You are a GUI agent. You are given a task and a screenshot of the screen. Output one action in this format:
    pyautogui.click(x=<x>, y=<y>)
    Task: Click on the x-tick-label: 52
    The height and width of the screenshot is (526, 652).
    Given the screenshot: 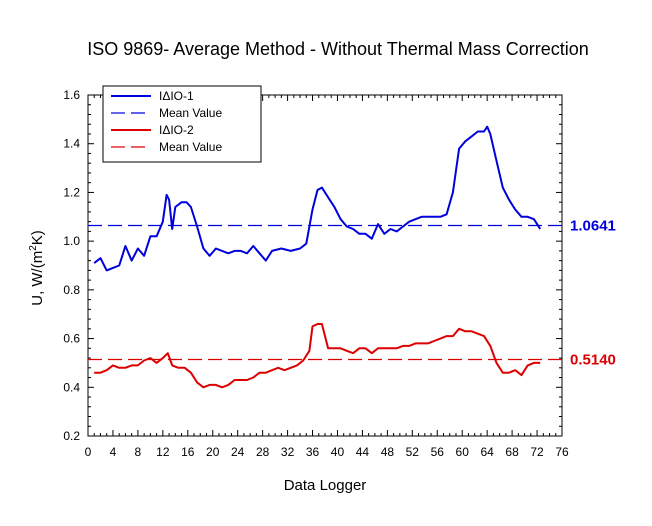 What is the action you would take?
    pyautogui.click(x=413, y=452)
    